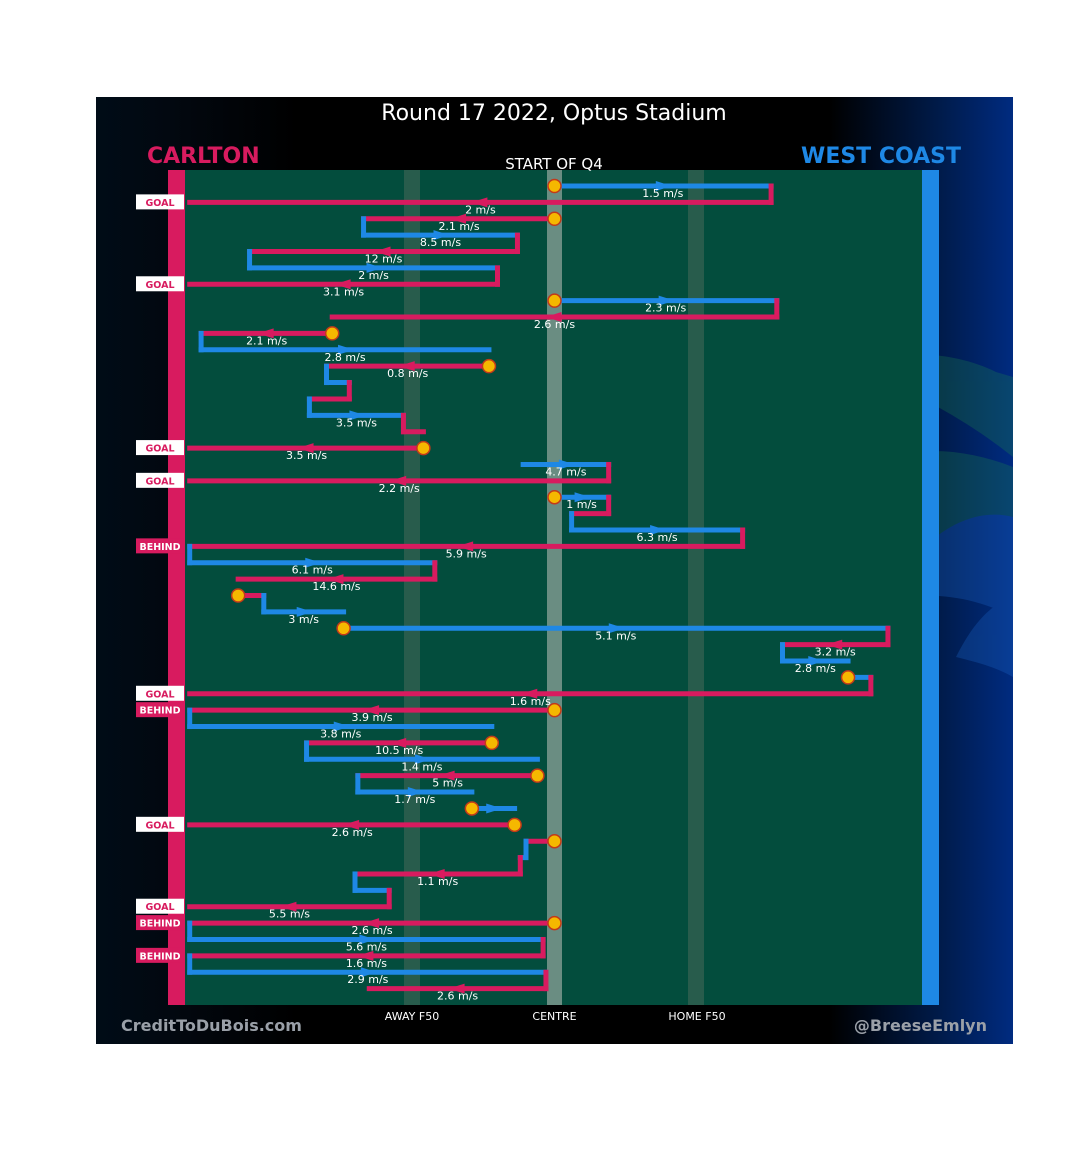  What do you see at coordinates (343, 291) in the screenshot?
I see `speed-label: 3.1 m/s` at bounding box center [343, 291].